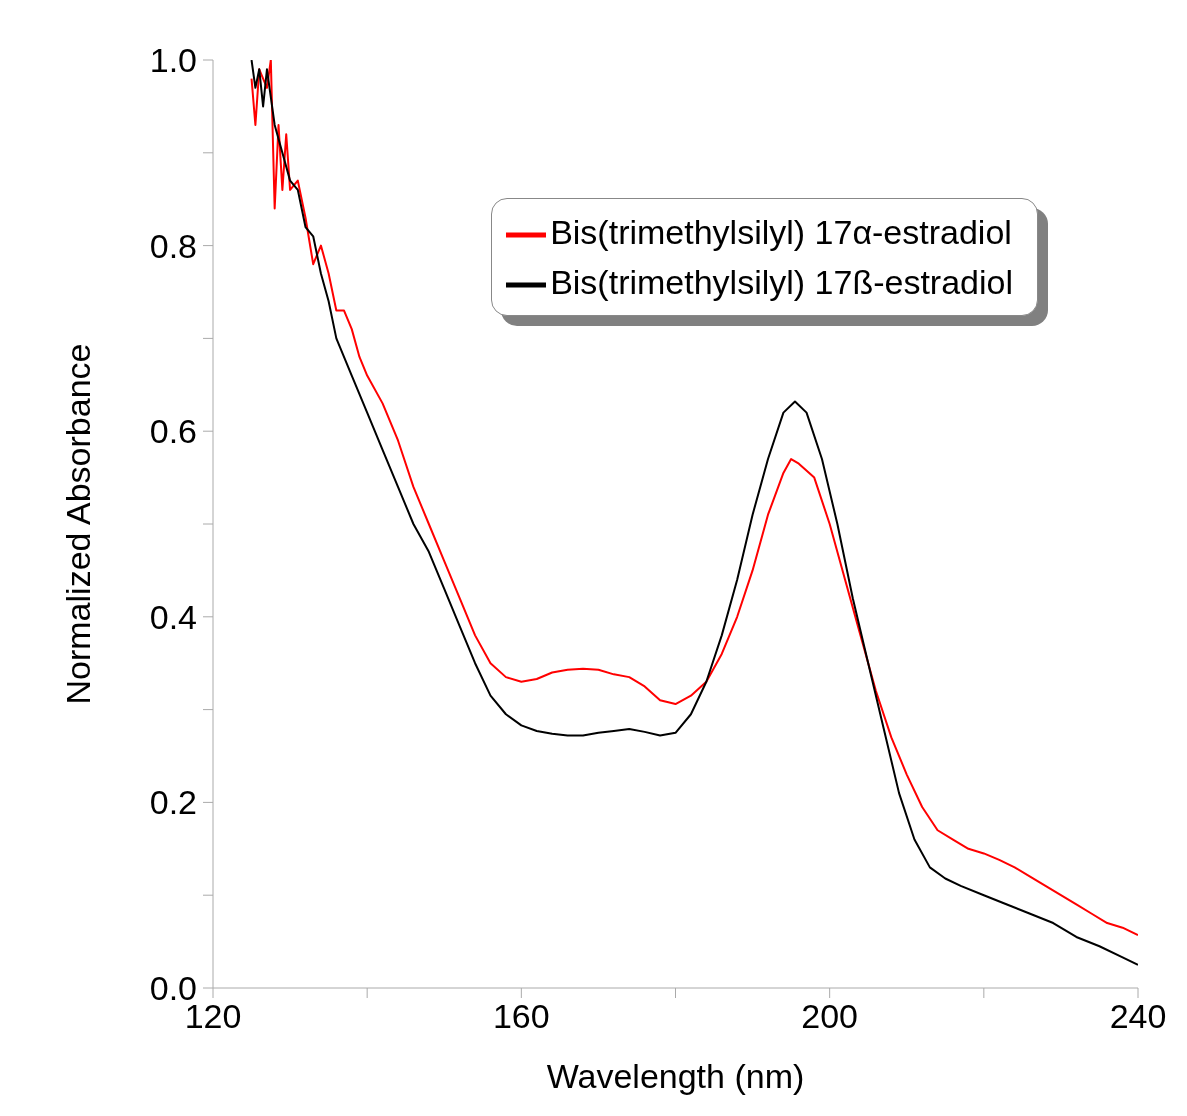 Image resolution: width=1187 pixels, height=1116 pixels. I want to click on y-tick-label: 0.6, so click(173, 431).